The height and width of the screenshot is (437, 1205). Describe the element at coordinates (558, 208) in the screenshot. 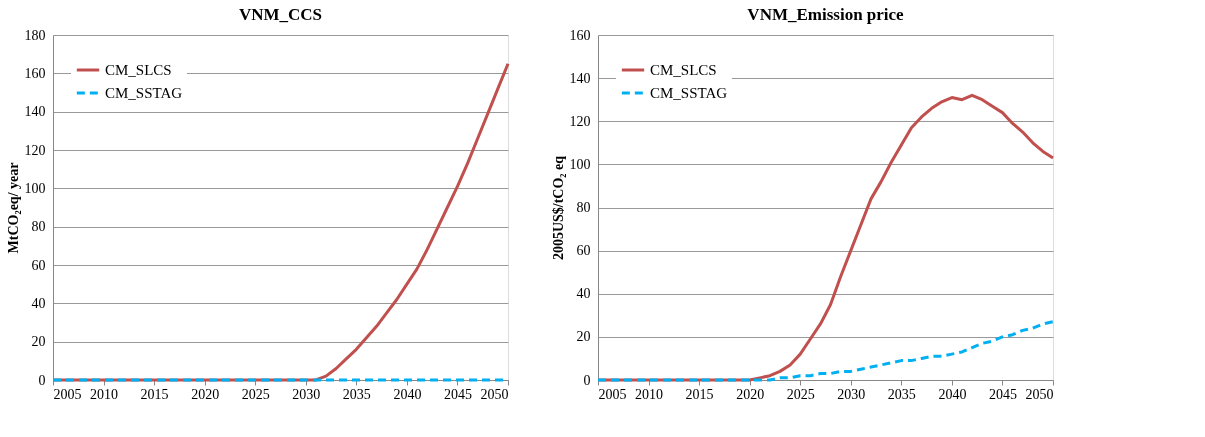

I see `y-axis-title: 2005US$/tCO₂ eq` at that location.